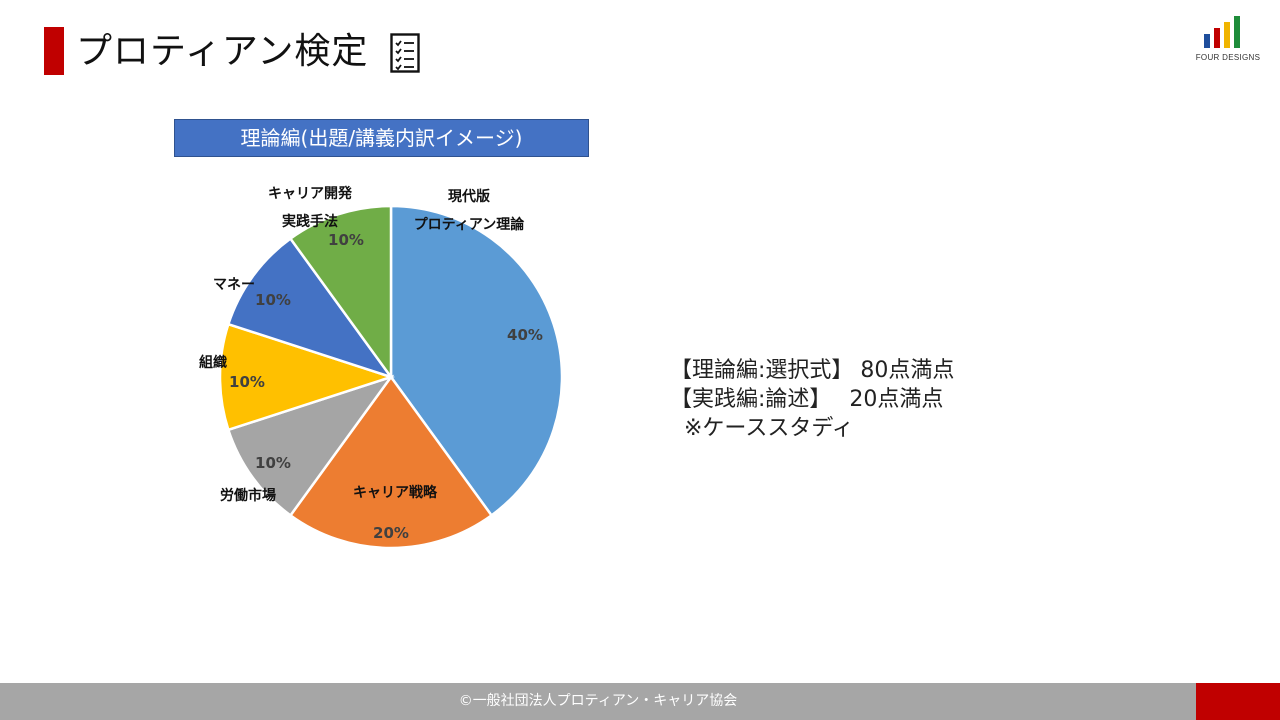  Describe the element at coordinates (381, 138) in the screenshot. I see `chart-title: 理論編(出題/講義内訳イメージ)` at that location.